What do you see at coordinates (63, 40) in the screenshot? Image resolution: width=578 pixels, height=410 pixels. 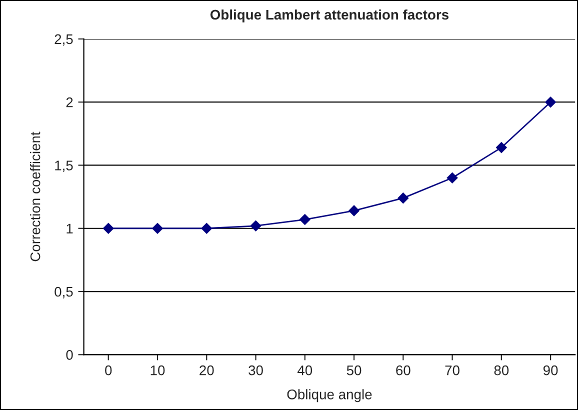 I see `y-tick-label: 2,5` at bounding box center [63, 40].